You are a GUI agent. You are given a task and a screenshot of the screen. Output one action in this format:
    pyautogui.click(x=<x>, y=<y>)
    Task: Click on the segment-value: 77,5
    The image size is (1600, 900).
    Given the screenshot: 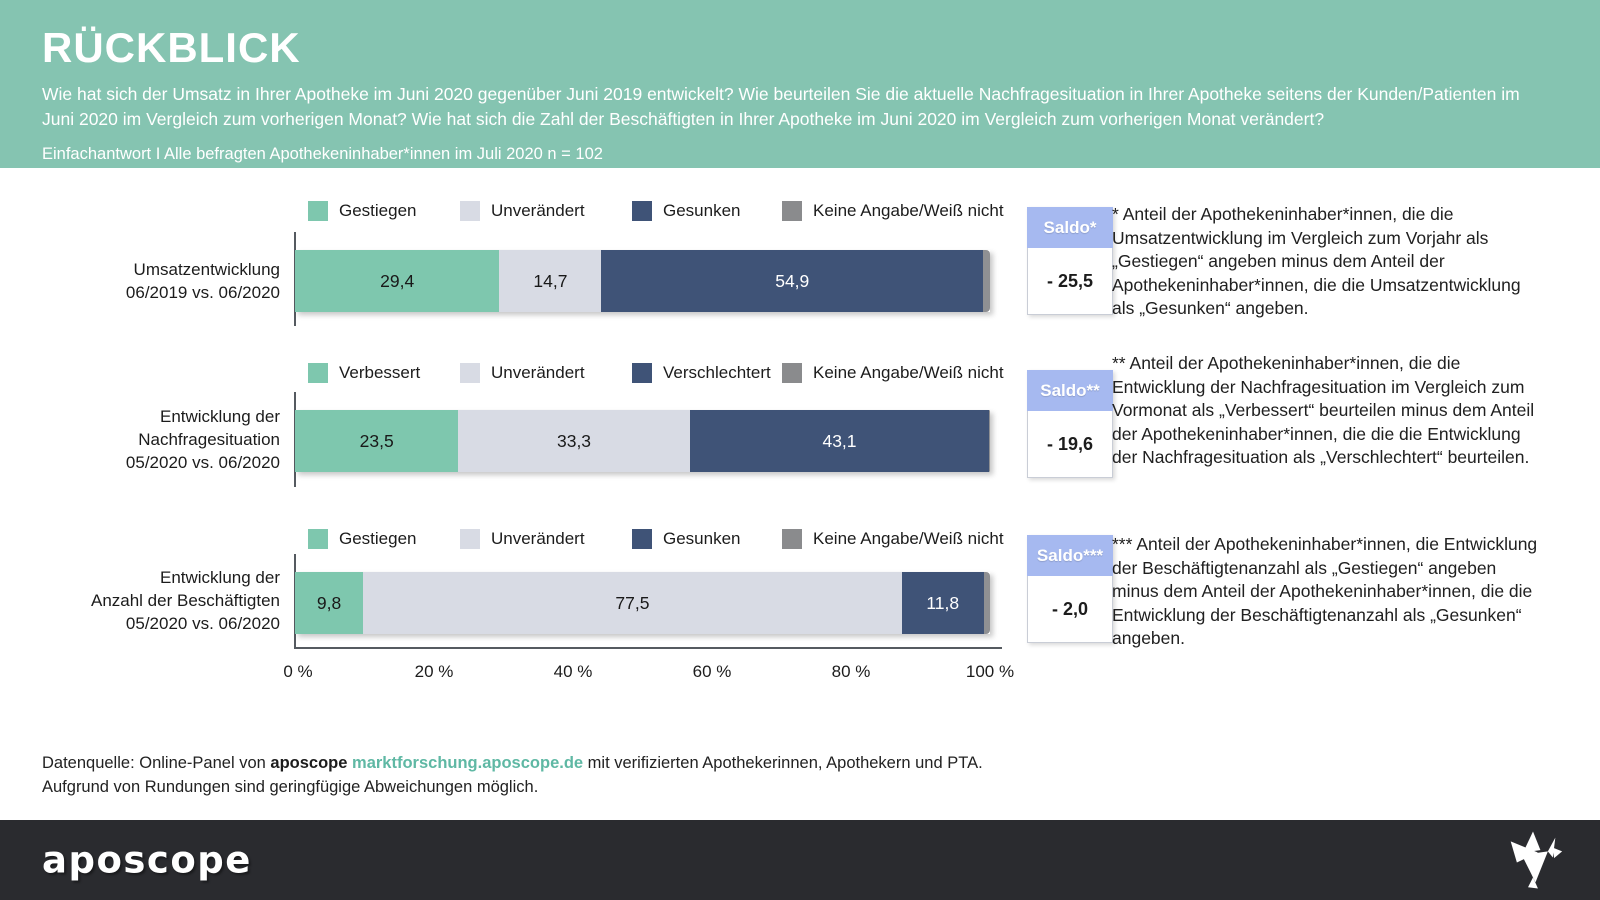 What is the action you would take?
    pyautogui.click(x=632, y=602)
    